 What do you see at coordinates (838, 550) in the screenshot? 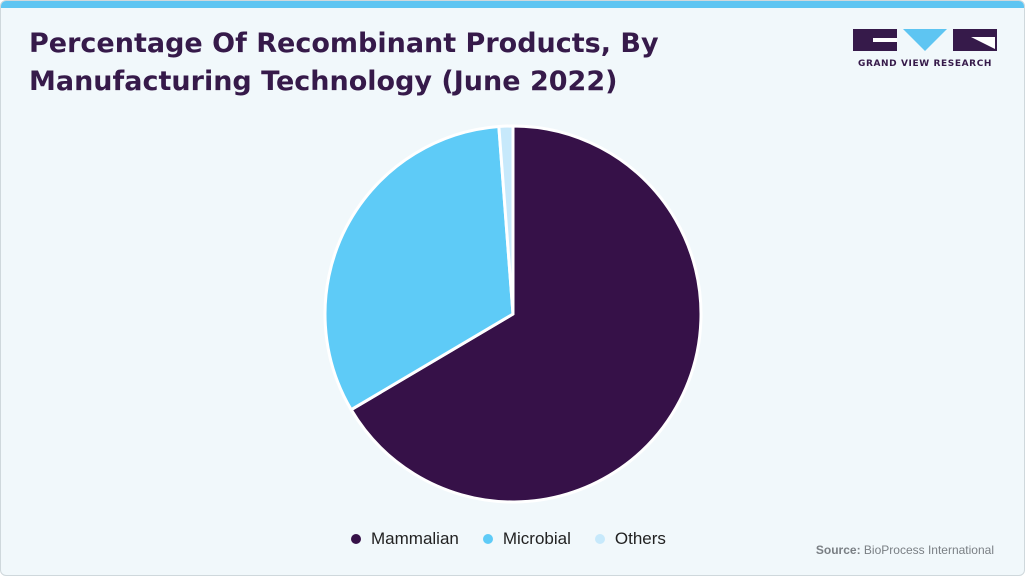
I see `source-label: Source:` at bounding box center [838, 550].